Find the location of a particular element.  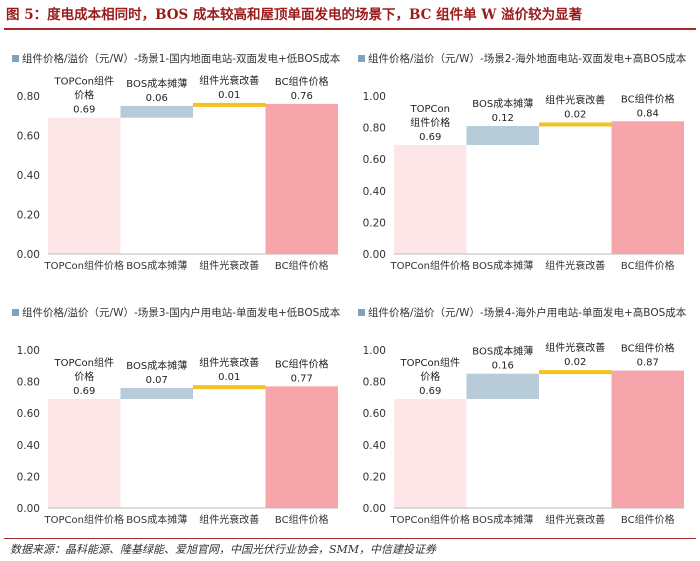

value-label: 0.07 is located at coordinates (157, 380).